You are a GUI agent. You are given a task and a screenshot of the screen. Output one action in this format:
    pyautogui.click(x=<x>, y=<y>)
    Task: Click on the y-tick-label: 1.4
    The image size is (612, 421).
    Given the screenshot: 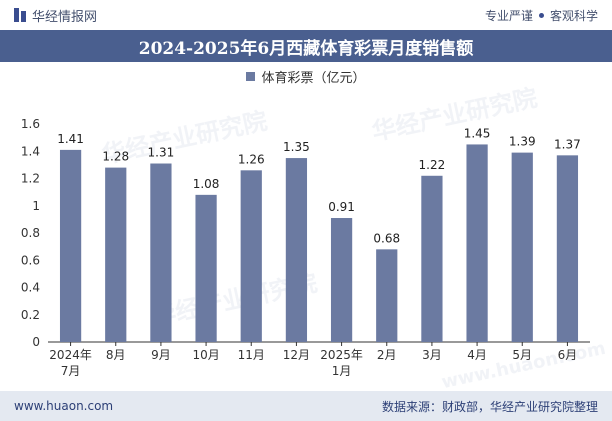 What is the action you would take?
    pyautogui.click(x=30, y=151)
    